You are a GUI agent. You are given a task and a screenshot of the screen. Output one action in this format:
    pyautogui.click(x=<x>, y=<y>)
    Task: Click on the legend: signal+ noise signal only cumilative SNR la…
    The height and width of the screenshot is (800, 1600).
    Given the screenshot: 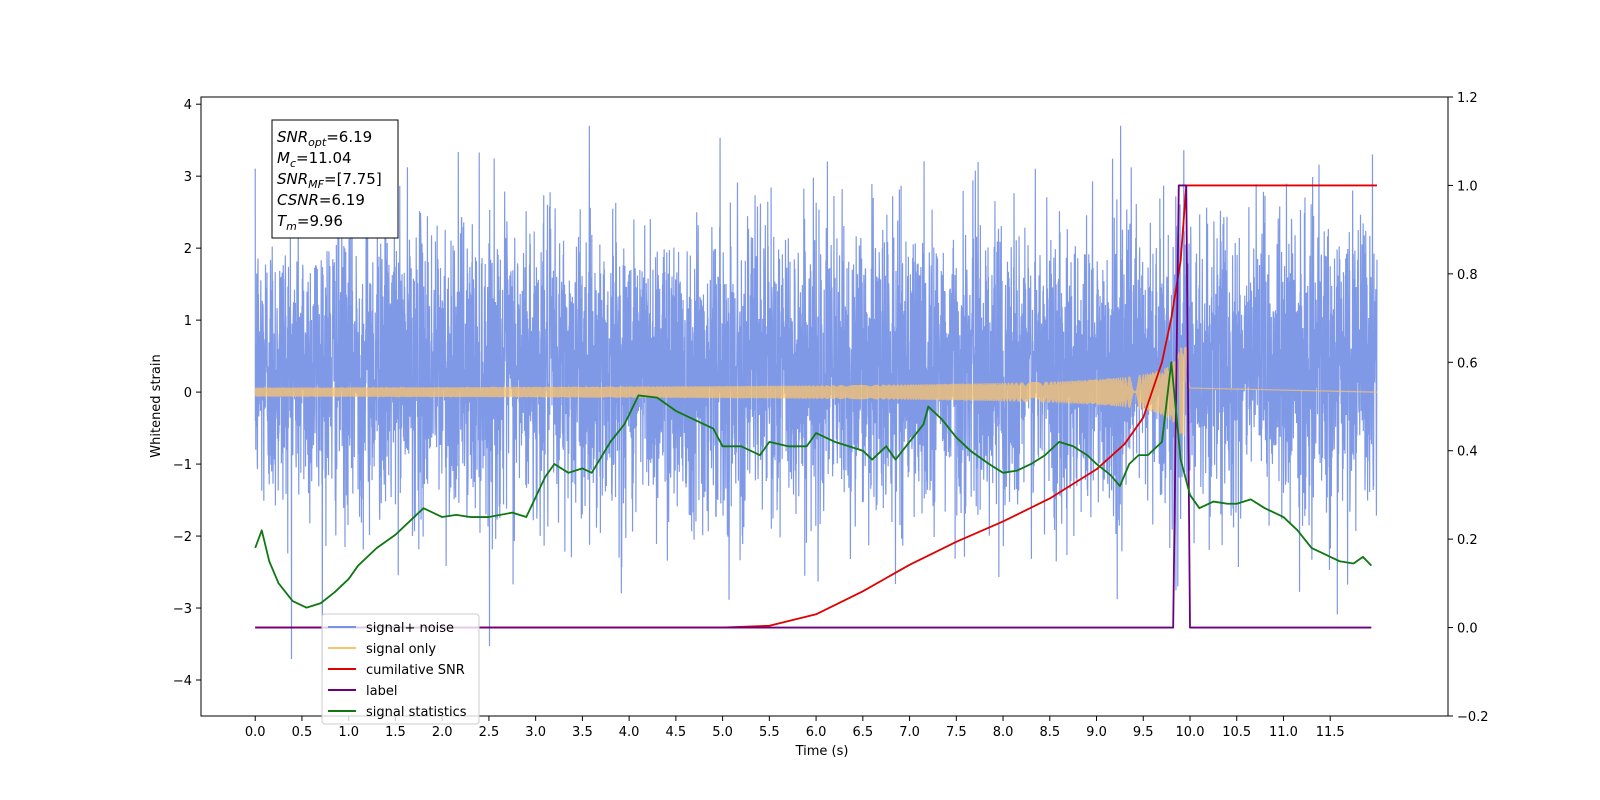 What is the action you would take?
    pyautogui.click(x=400, y=669)
    